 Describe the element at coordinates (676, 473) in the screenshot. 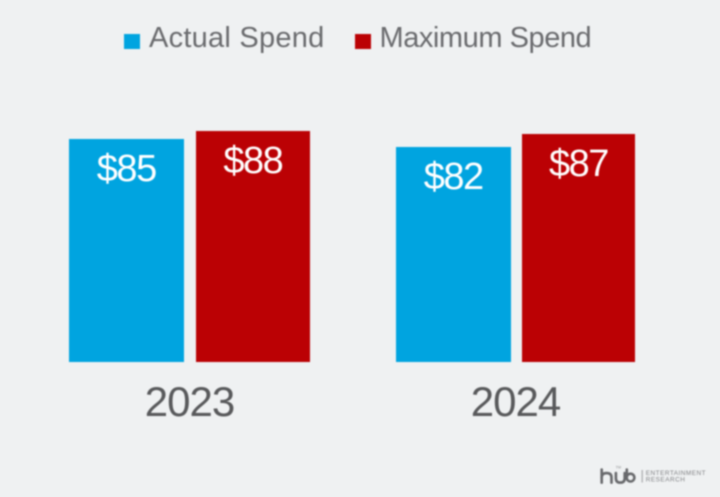

I see `svg-text: ENTERTAINMENT` at that location.